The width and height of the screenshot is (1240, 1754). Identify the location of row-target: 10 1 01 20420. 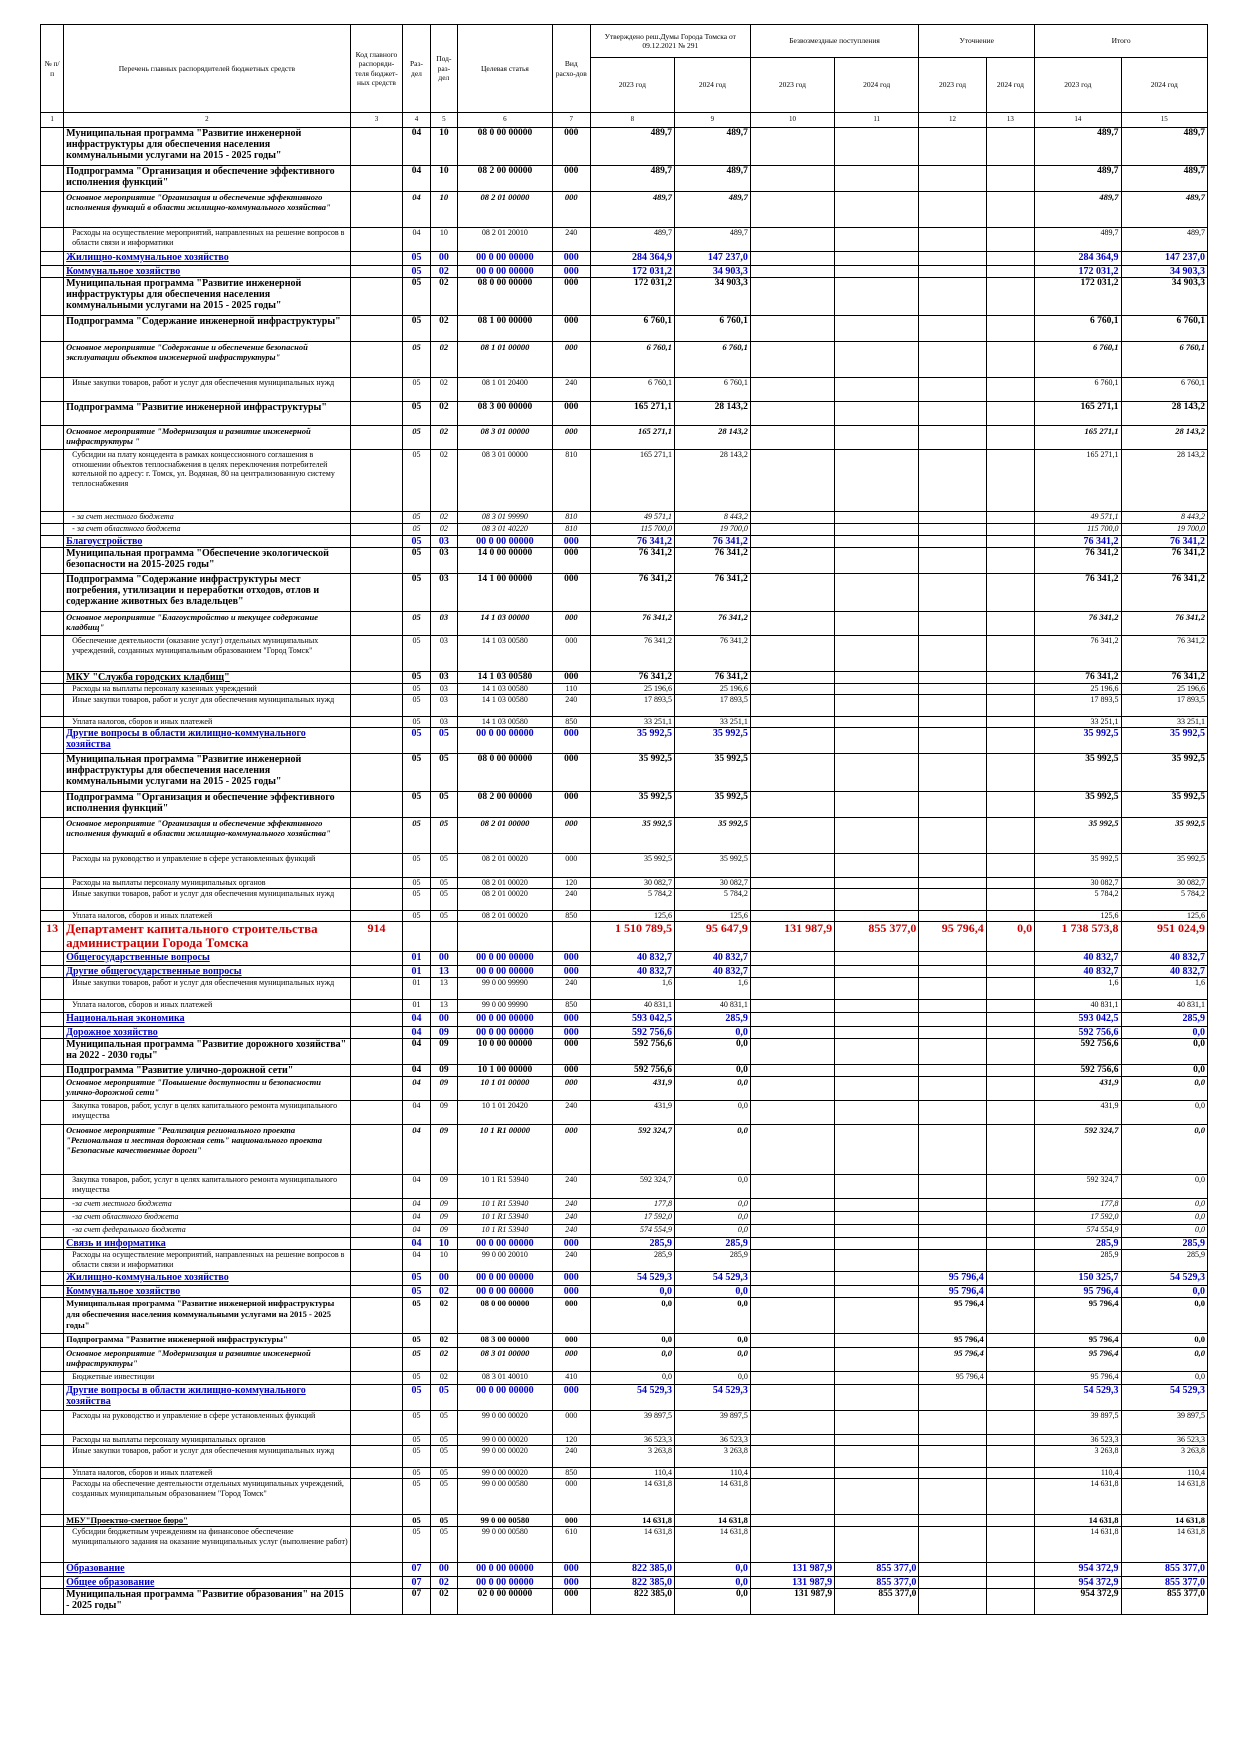
(505, 1112).